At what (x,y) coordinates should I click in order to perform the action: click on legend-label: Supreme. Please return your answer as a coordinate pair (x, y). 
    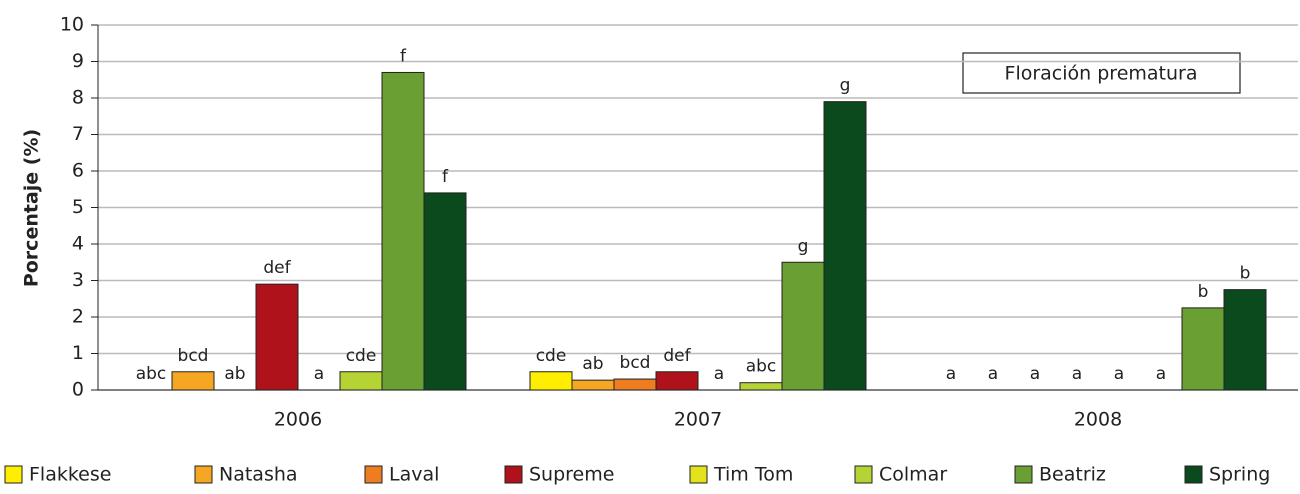
    Looking at the image, I should click on (571, 475).